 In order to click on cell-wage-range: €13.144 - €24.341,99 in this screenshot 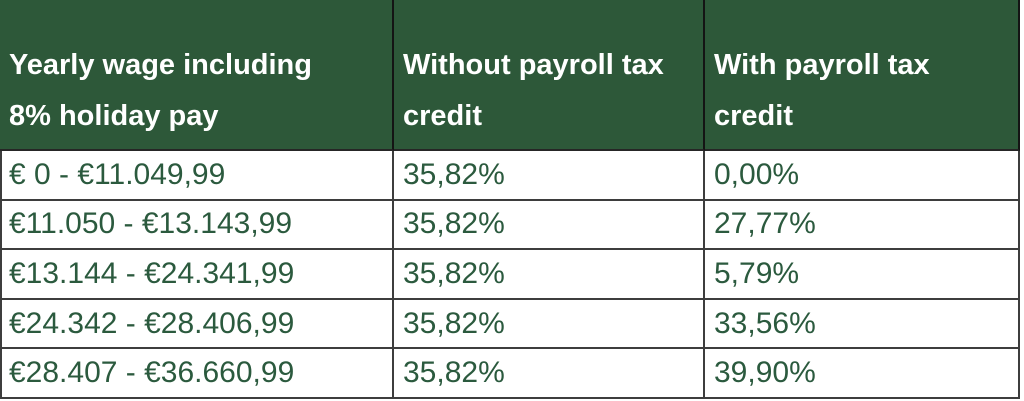, I will do `click(197, 275)`.